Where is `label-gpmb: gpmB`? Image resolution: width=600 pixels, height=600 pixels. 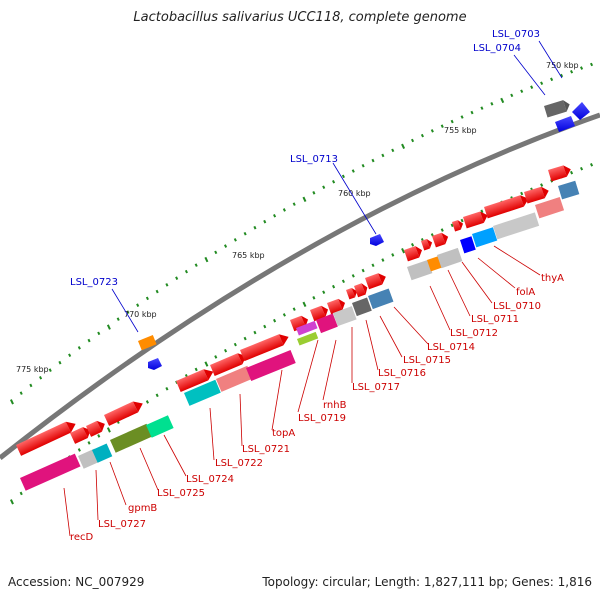 label-gpmb: gpmB is located at coordinates (142, 508).